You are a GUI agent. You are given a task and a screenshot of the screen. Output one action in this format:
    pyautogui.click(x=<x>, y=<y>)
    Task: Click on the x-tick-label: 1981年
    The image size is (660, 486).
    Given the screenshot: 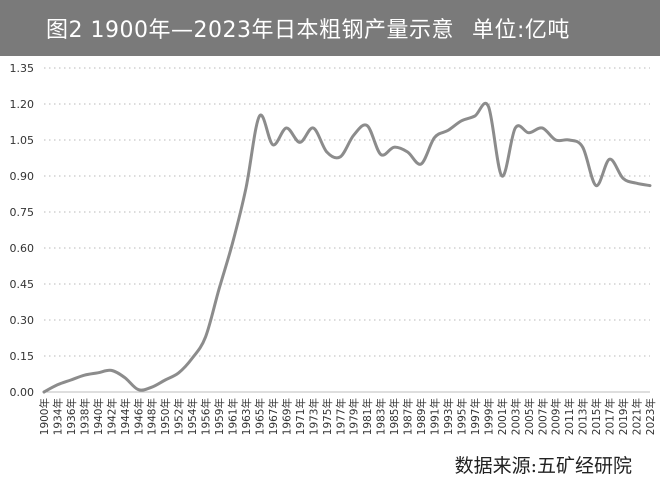 What is the action you would take?
    pyautogui.click(x=367, y=416)
    